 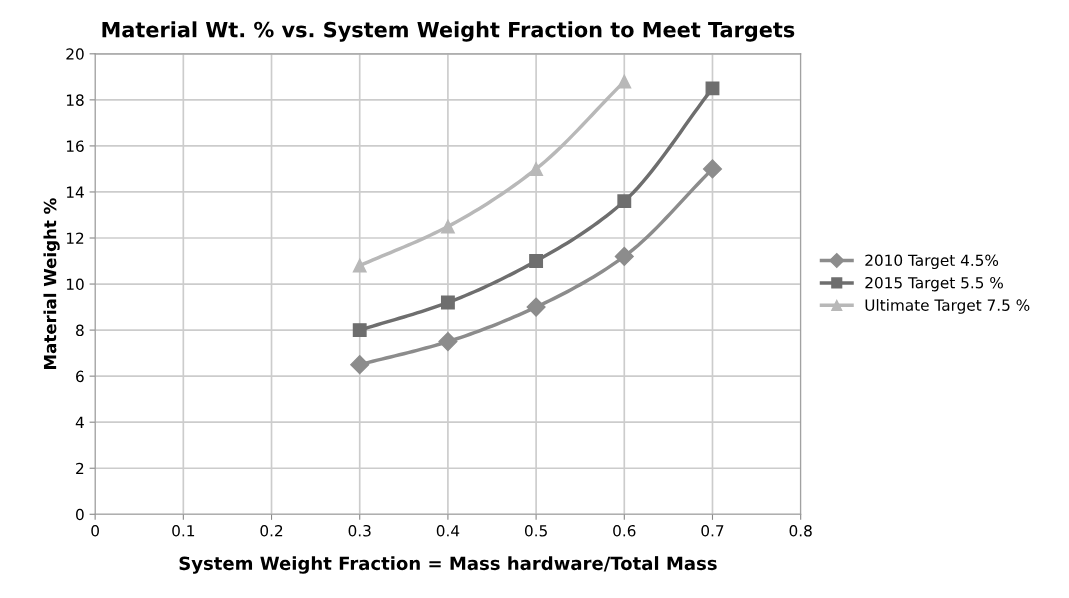 I want to click on x-tick-label: 0.5, so click(x=535, y=530).